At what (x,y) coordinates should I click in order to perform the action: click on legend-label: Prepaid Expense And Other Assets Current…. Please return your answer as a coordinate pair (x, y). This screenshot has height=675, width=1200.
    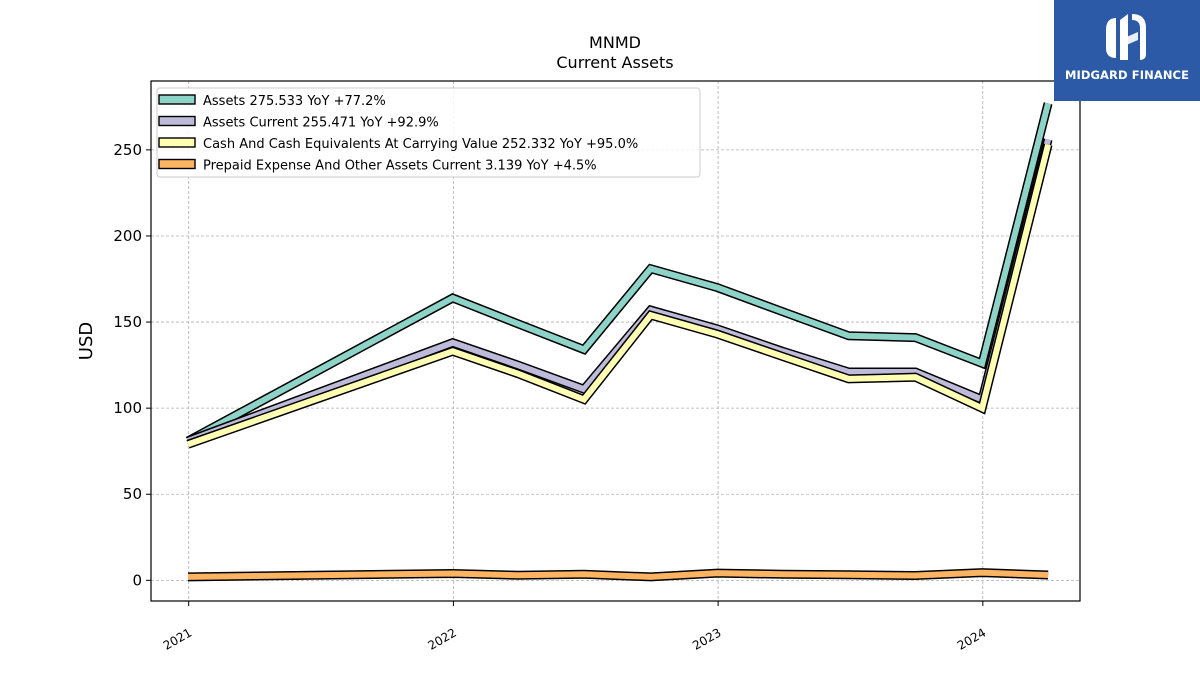
    Looking at the image, I should click on (400, 166).